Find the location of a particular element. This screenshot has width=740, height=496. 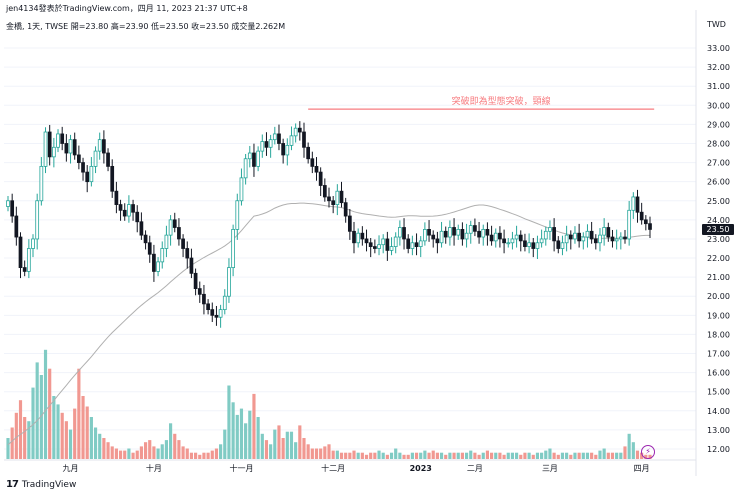

price-tick-label: 17.00 is located at coordinates (718, 354).